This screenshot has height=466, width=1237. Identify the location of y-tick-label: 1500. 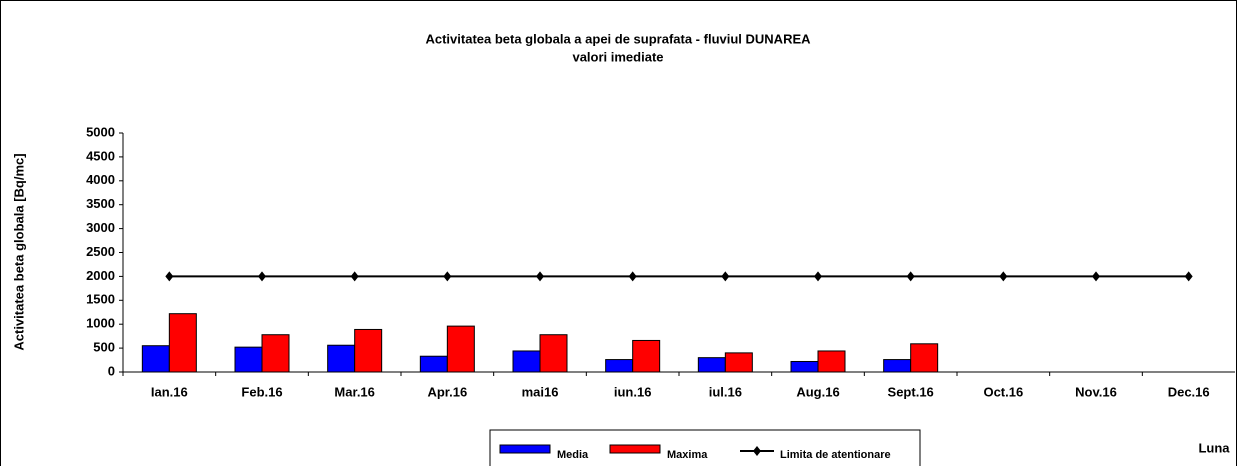
(100, 299).